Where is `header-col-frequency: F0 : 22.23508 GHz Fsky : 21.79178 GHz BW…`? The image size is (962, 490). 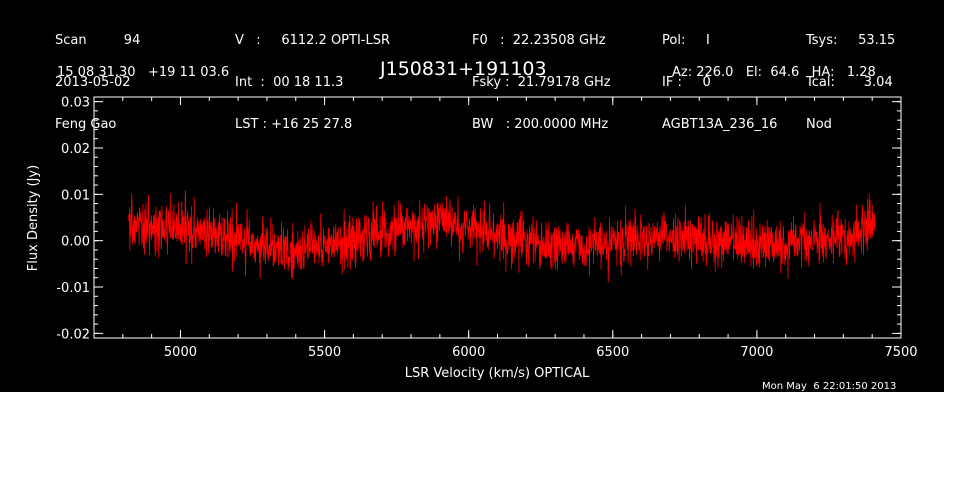
header-col-frequency: F0 : 22.23508 GHz Fsky : 21.79178 GHz BW… is located at coordinates (541, 83).